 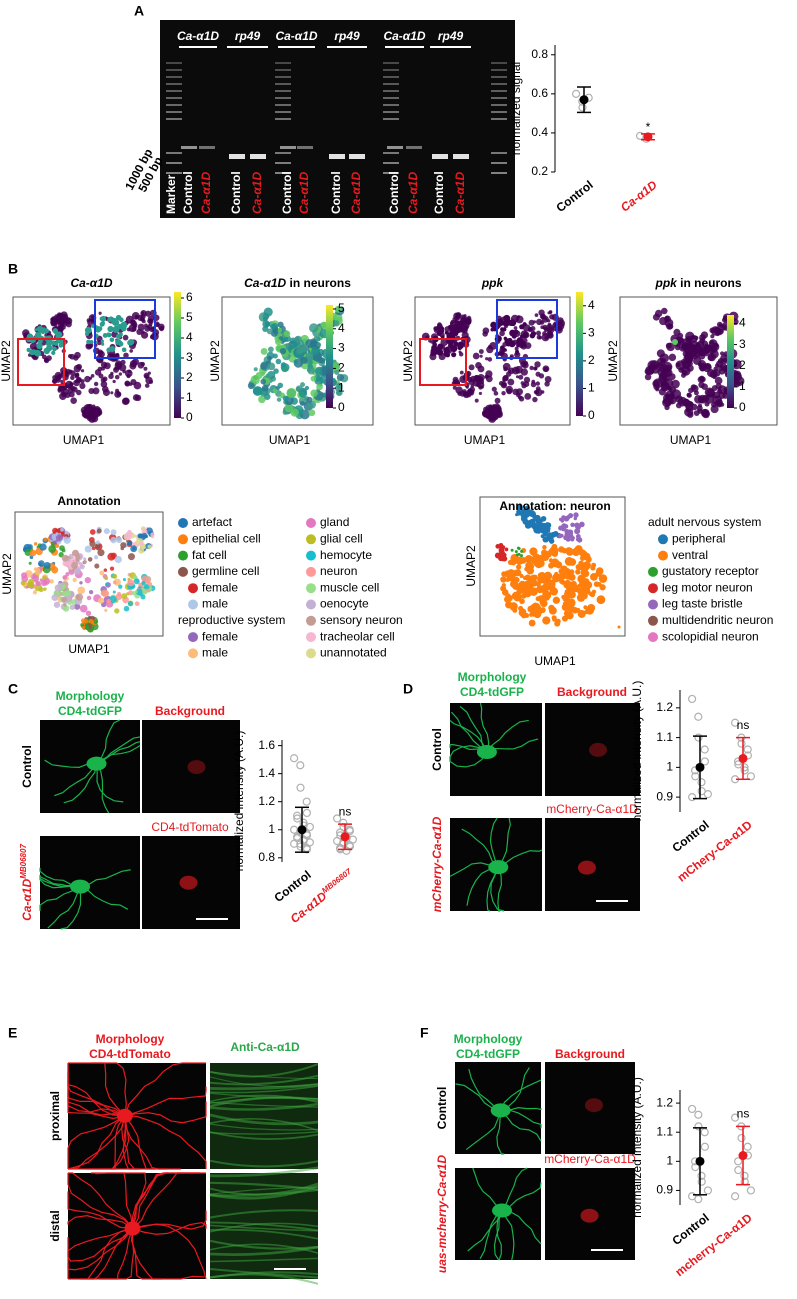 What do you see at coordinates (302, 830) in the screenshot?
I see `mean-marker` at bounding box center [302, 830].